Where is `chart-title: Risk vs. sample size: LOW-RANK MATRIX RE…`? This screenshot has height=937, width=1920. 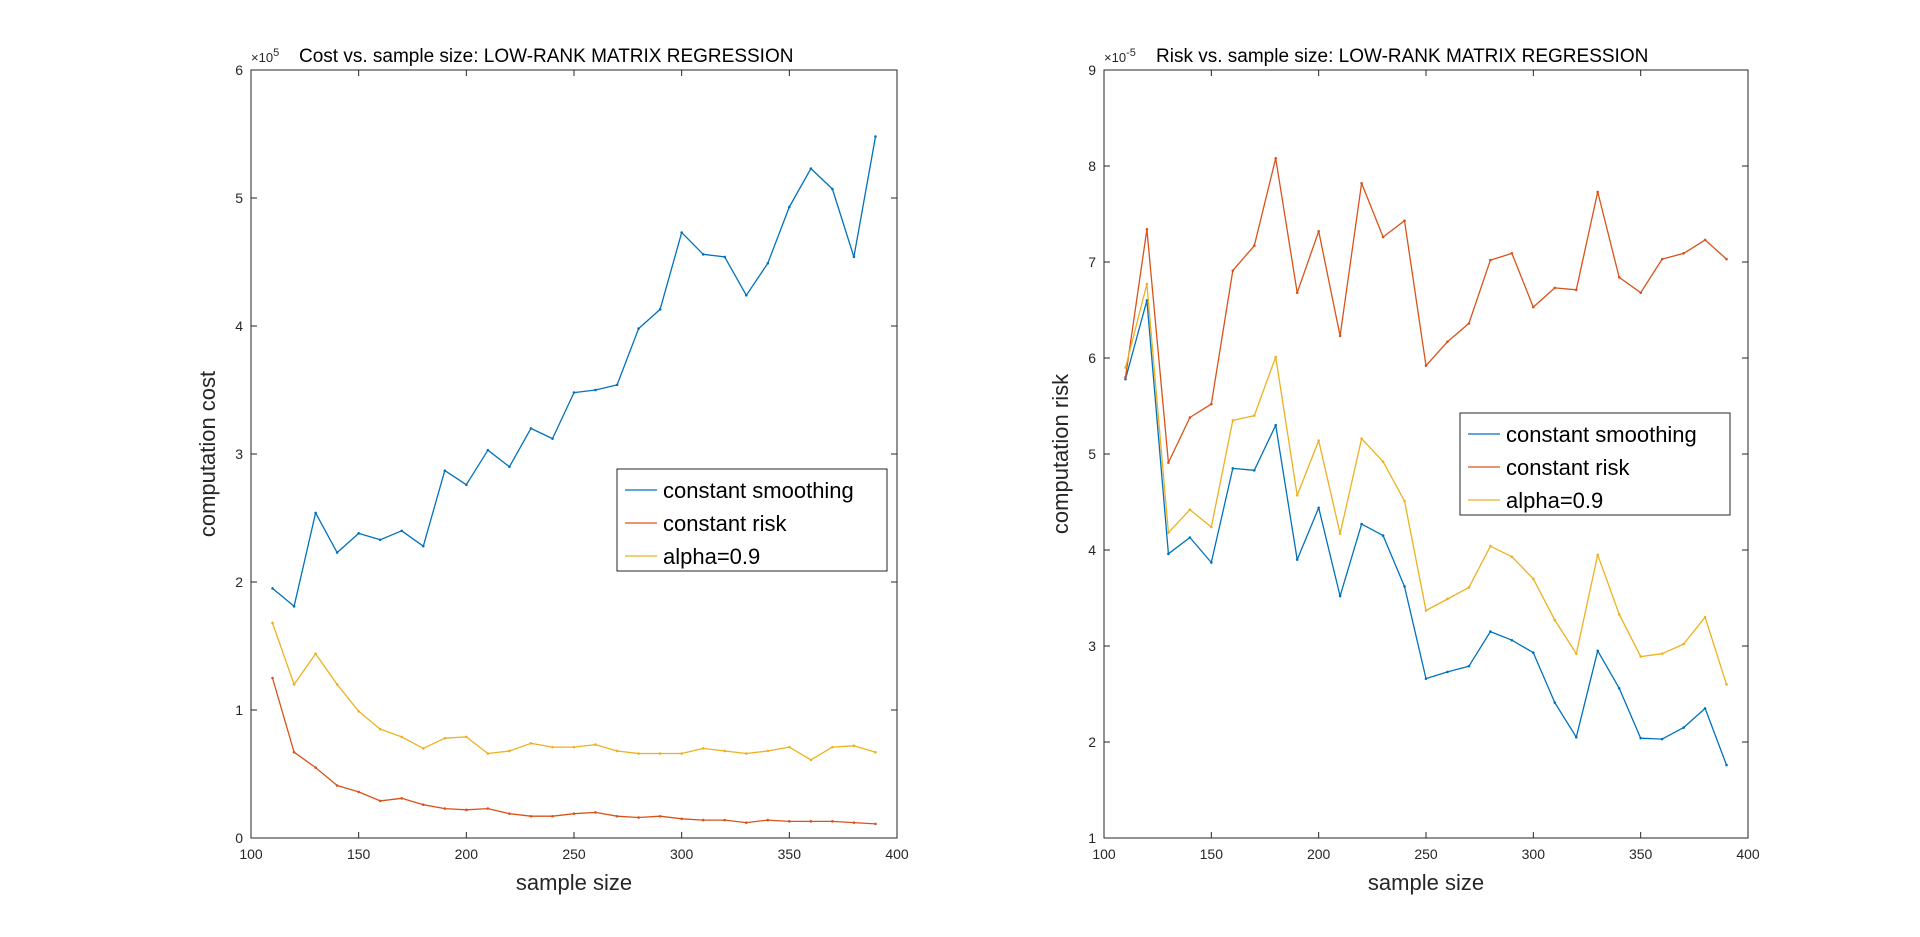
chart-title: Risk vs. sample size: LOW-RANK MATRIX RE… is located at coordinates (1402, 56).